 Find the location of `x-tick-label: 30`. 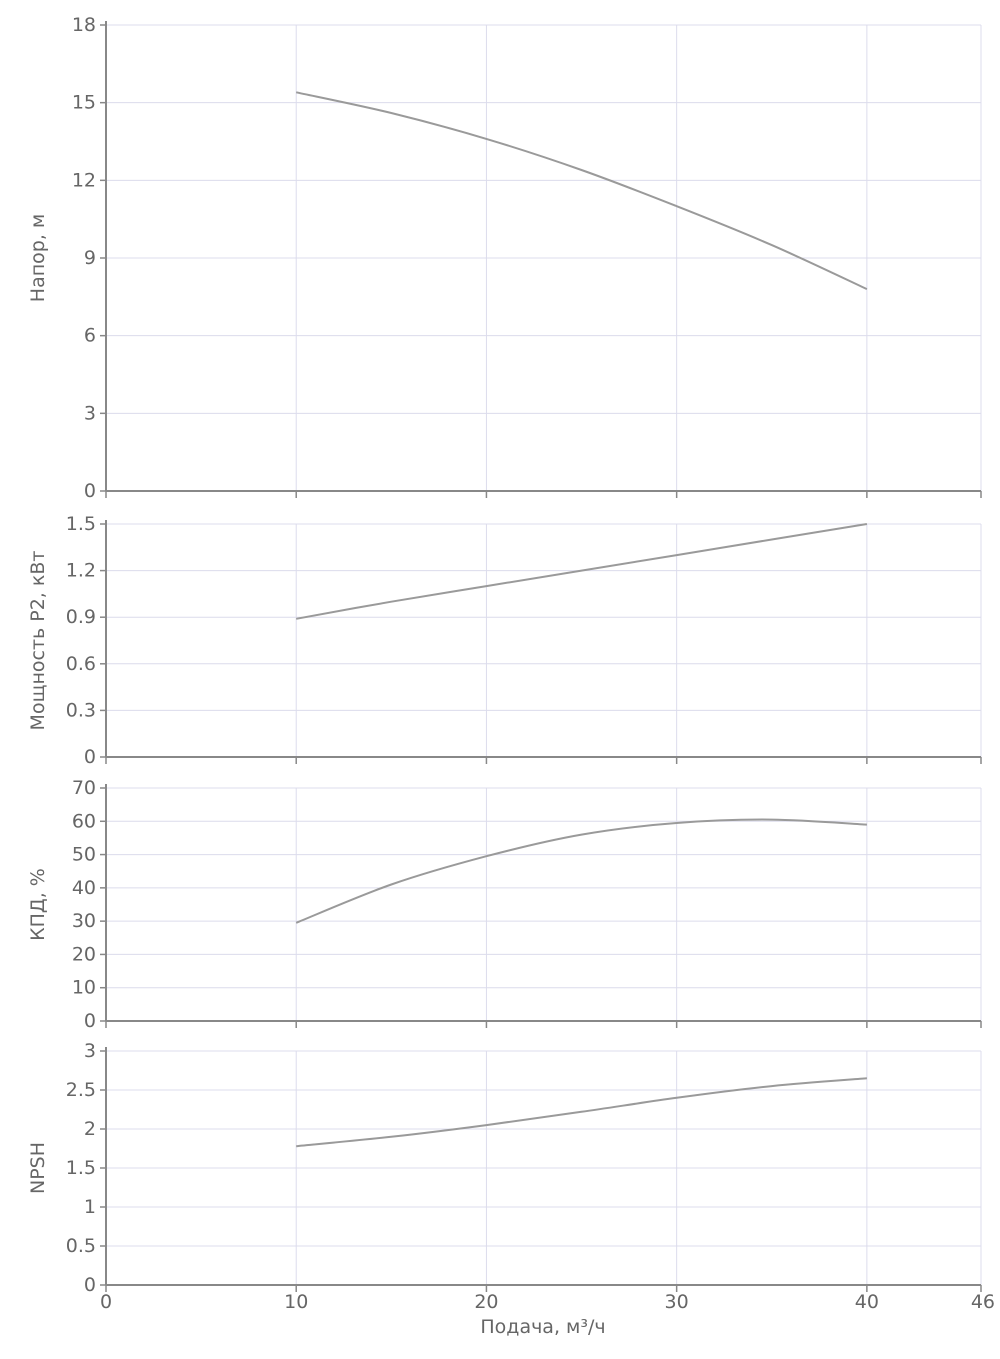

x-tick-label: 30 is located at coordinates (677, 1302).